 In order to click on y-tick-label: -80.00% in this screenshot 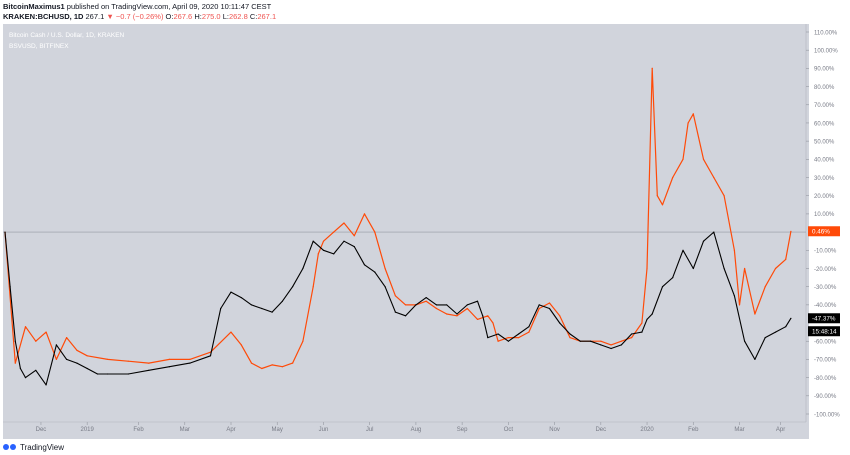, I will do `click(825, 379)`.